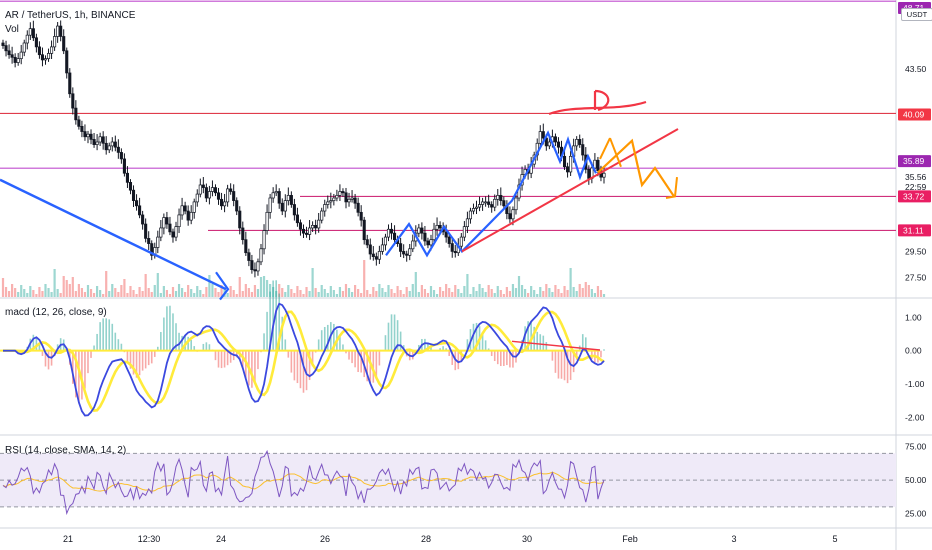  I want to click on macd-axis-tick-label: 0.00, so click(913, 351).